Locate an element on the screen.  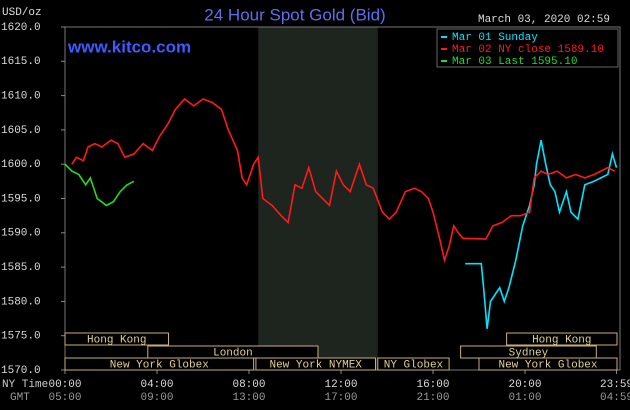
y-axis-label: USD/oz is located at coordinates (22, 13).